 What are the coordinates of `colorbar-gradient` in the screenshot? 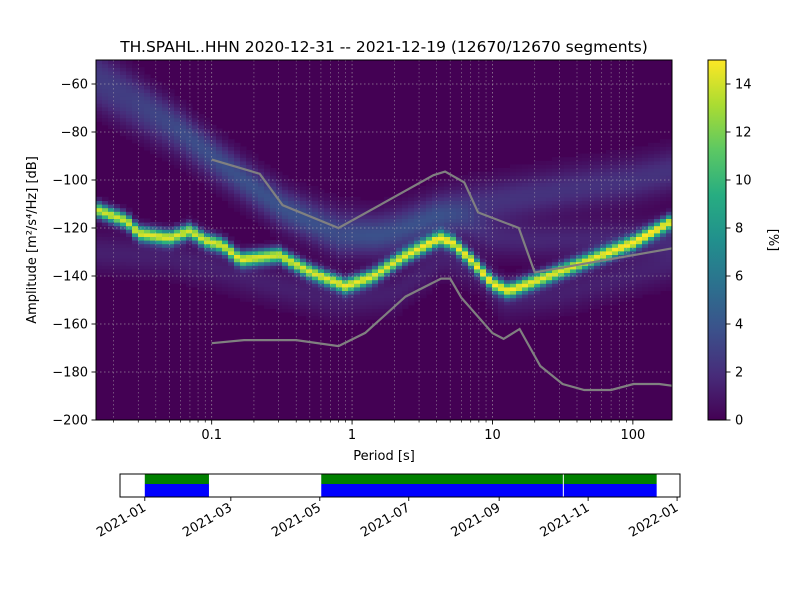 It's located at (717, 240).